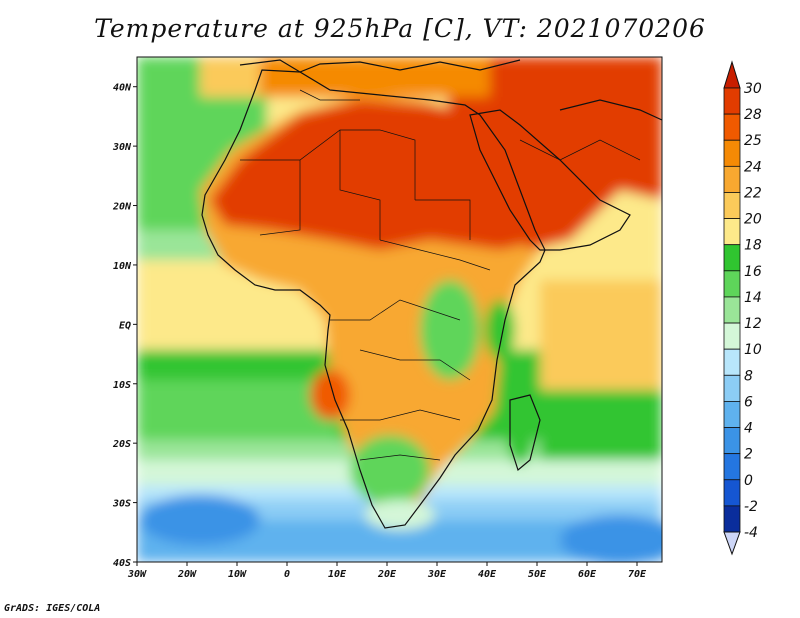 The height and width of the screenshot is (618, 800). Describe the element at coordinates (751, 533) in the screenshot. I see `colorbar-label: -4` at that location.